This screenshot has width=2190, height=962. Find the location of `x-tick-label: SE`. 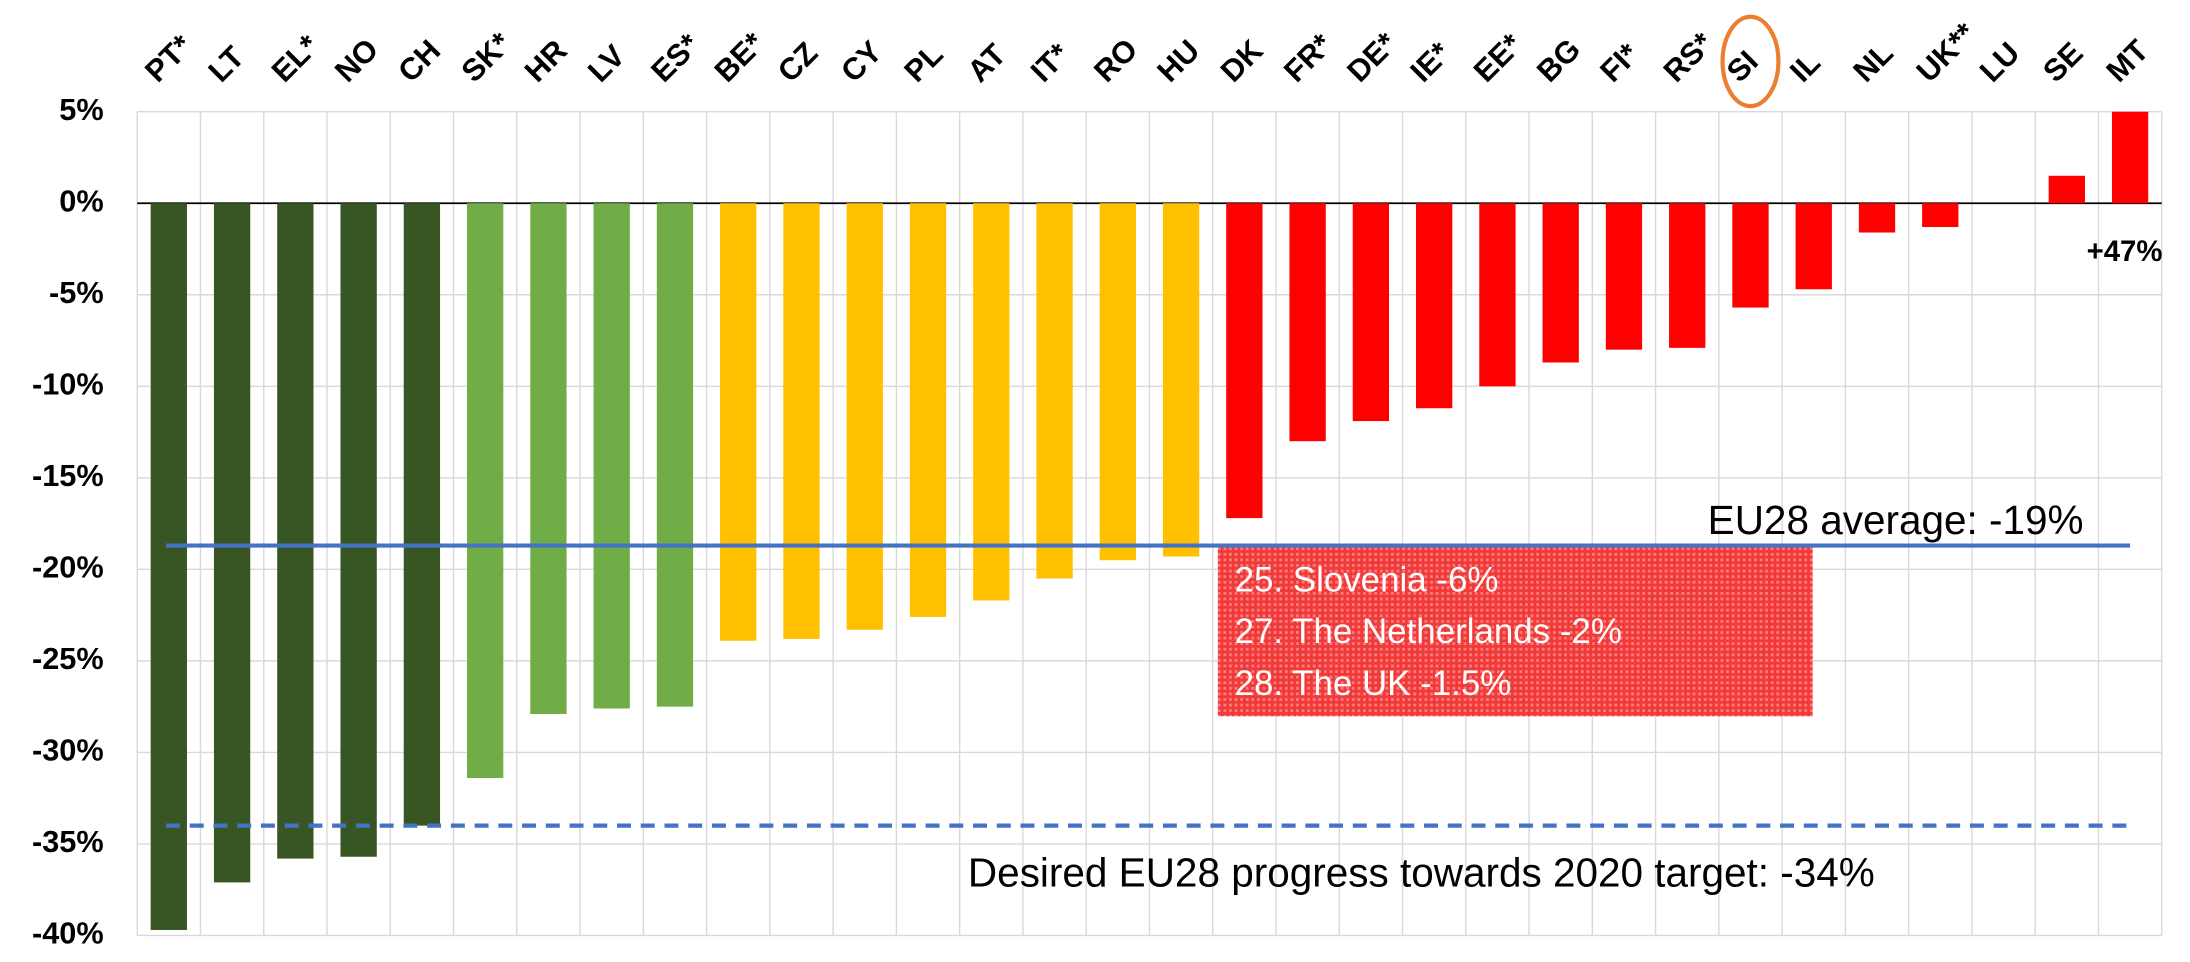

x-tick-label: SE is located at coordinates (2063, 62).